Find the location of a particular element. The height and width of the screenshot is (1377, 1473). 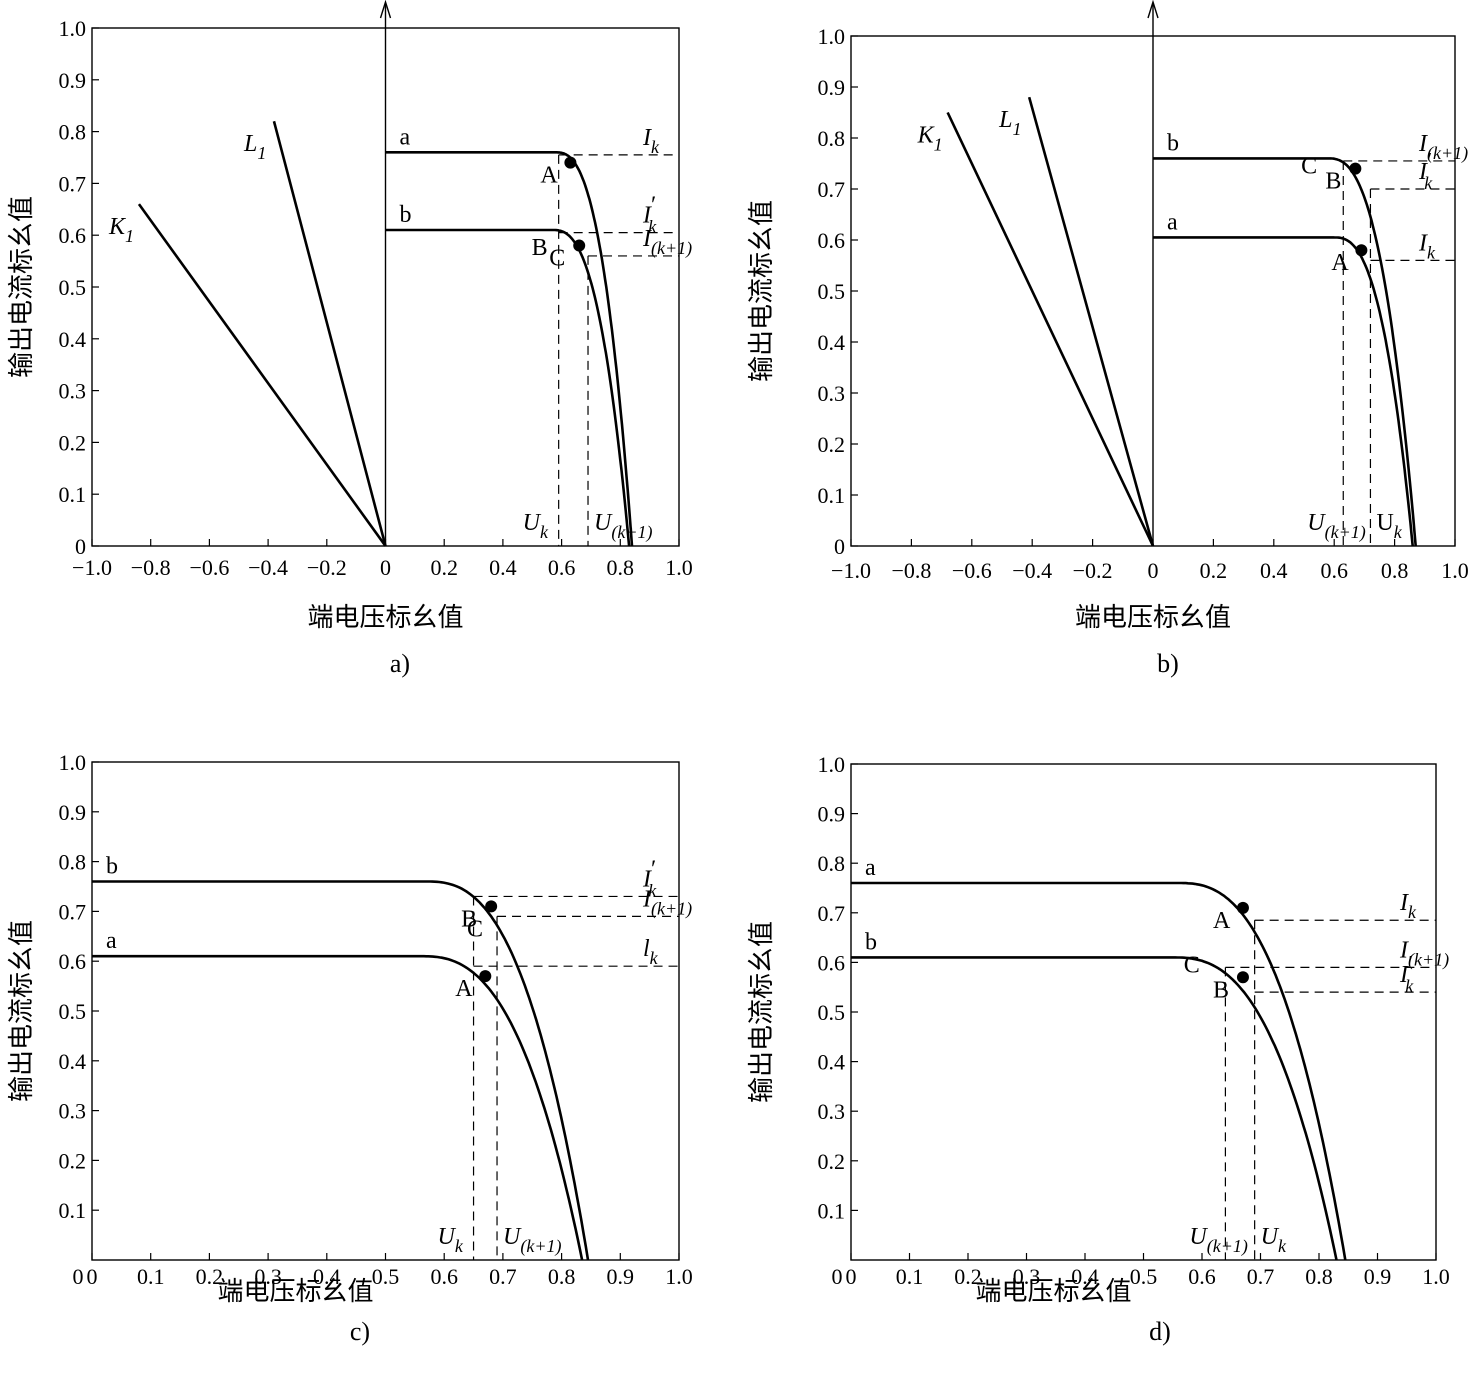

x-tick-label: 0.5 is located at coordinates (386, 1276).